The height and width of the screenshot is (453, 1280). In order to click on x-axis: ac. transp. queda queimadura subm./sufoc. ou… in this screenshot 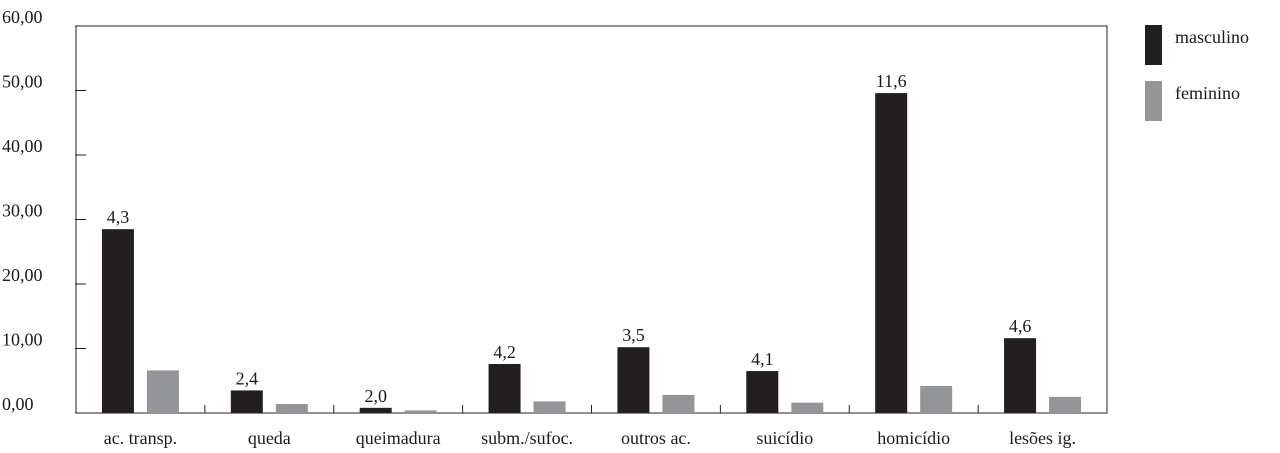, I will do `click(590, 426)`.